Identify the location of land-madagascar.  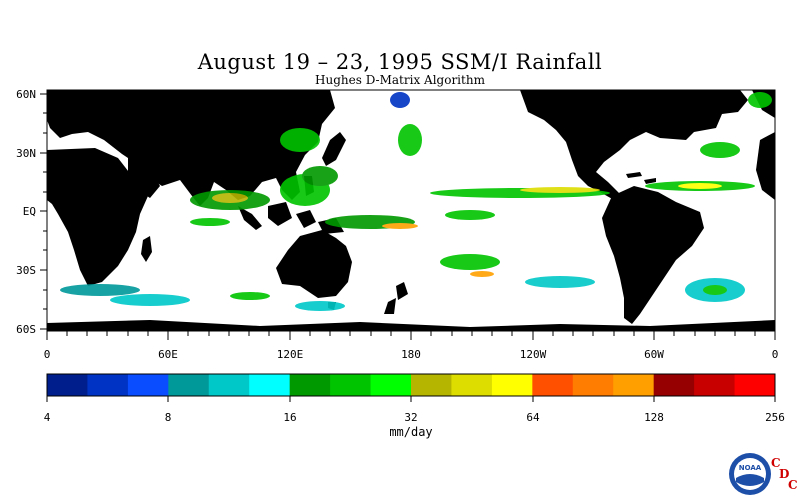
(146, 249).